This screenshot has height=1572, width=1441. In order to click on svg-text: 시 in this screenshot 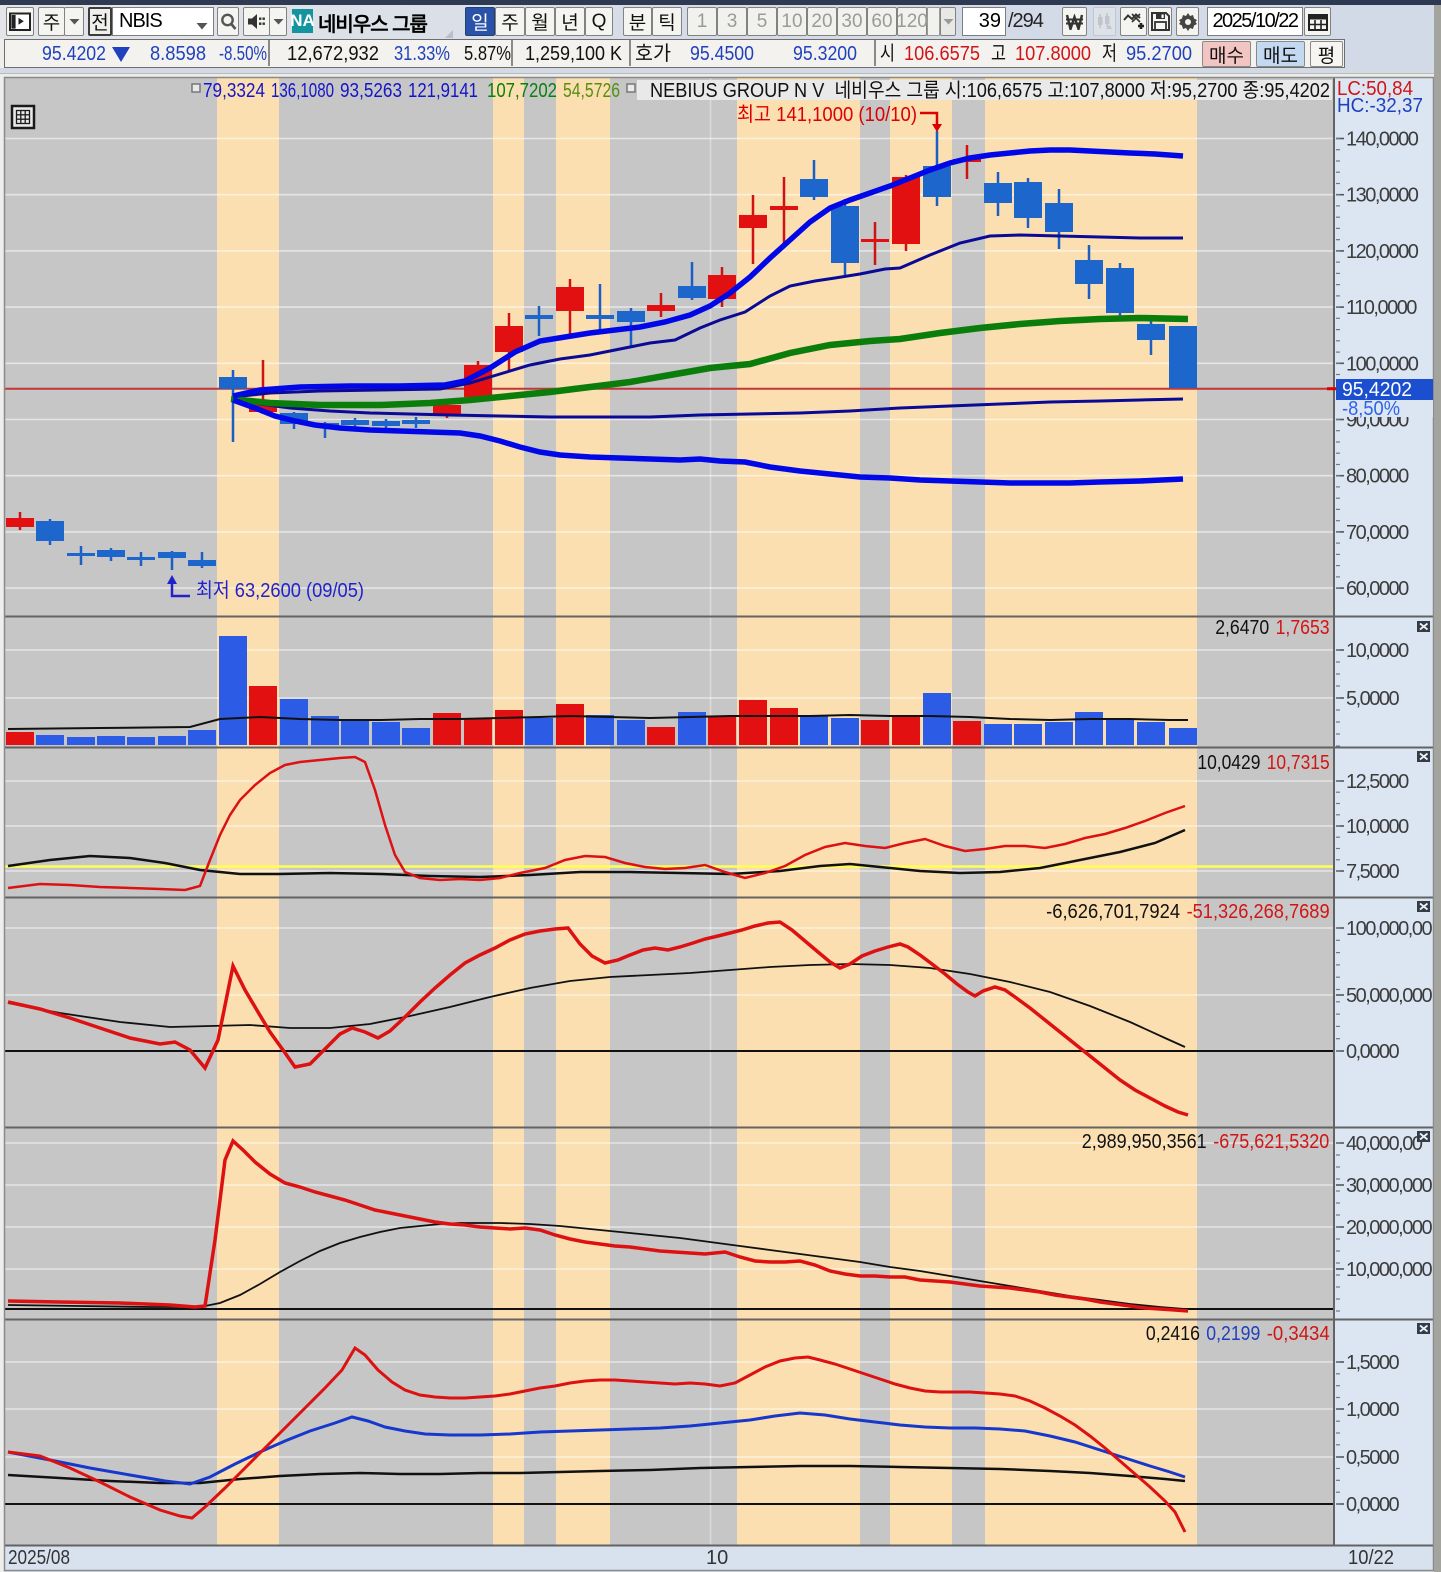, I will do `click(887, 54)`.